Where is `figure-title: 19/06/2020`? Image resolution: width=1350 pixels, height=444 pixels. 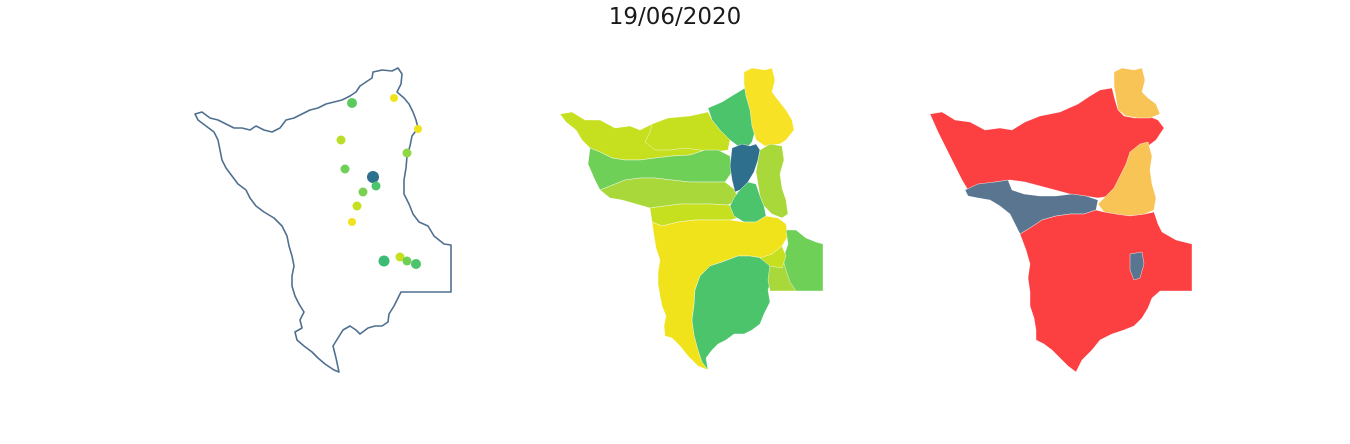 figure-title: 19/06/2020 is located at coordinates (675, 17).